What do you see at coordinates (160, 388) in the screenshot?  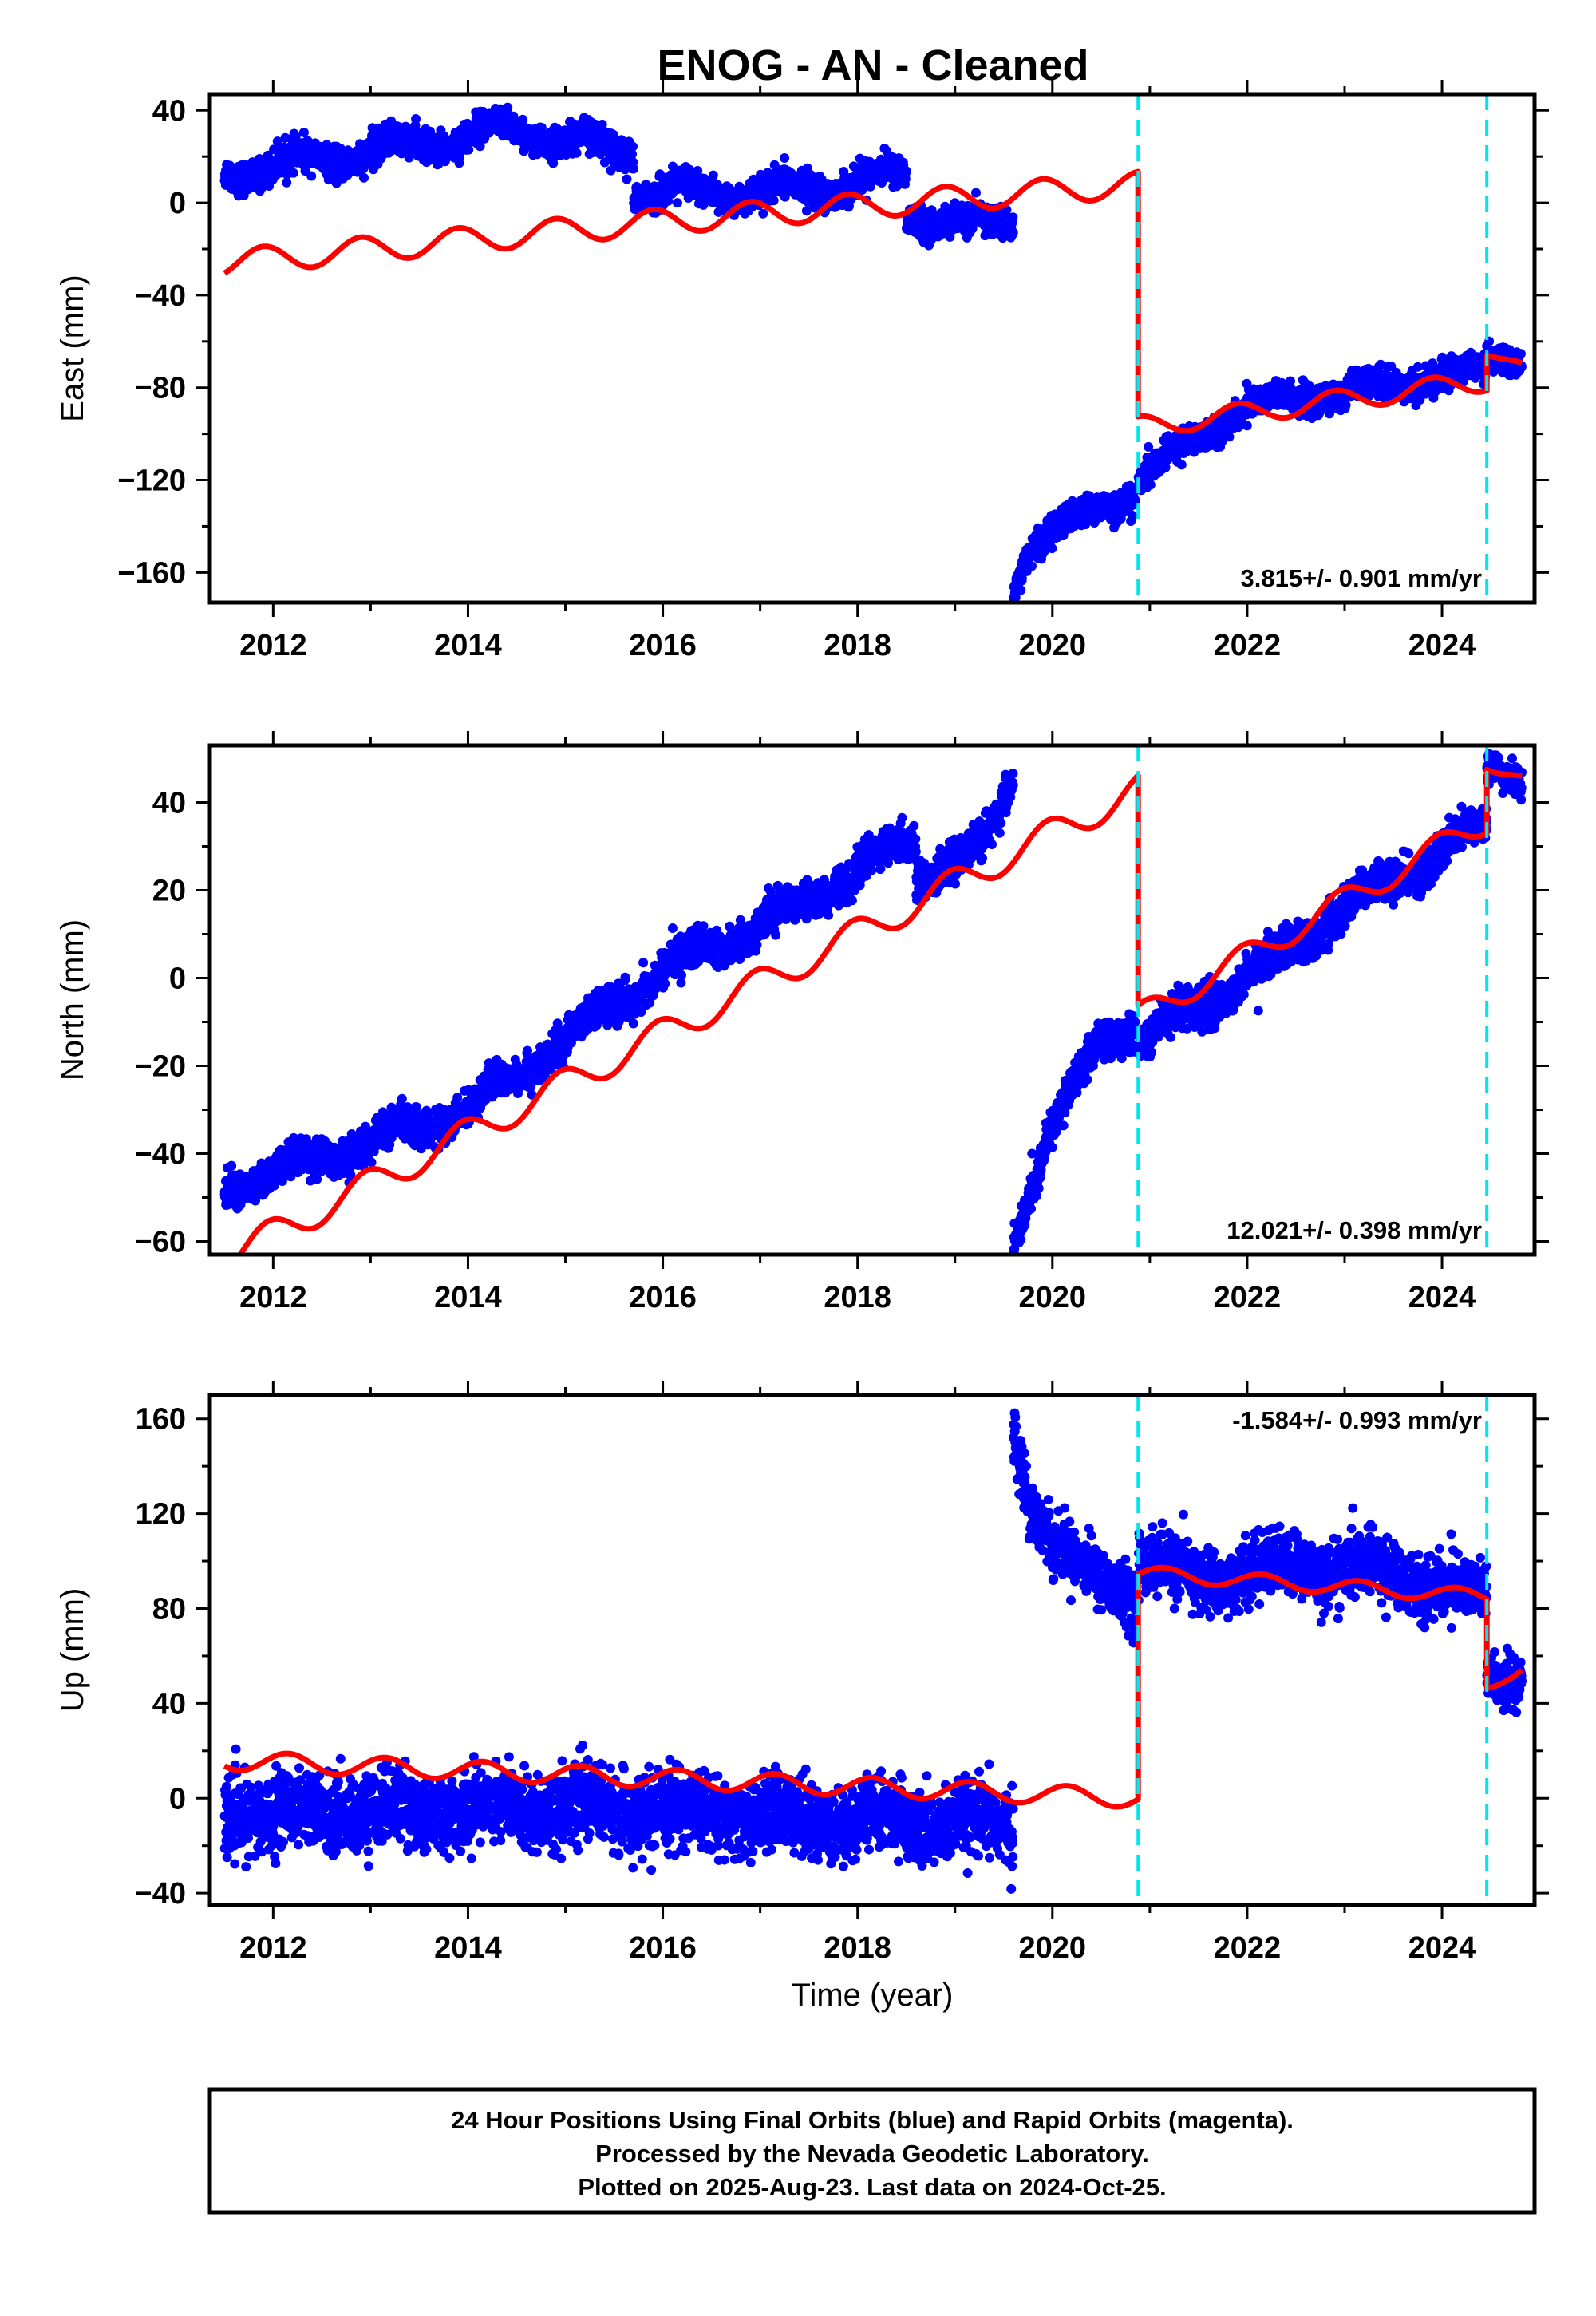 I see `y-tick-label: −80` at bounding box center [160, 388].